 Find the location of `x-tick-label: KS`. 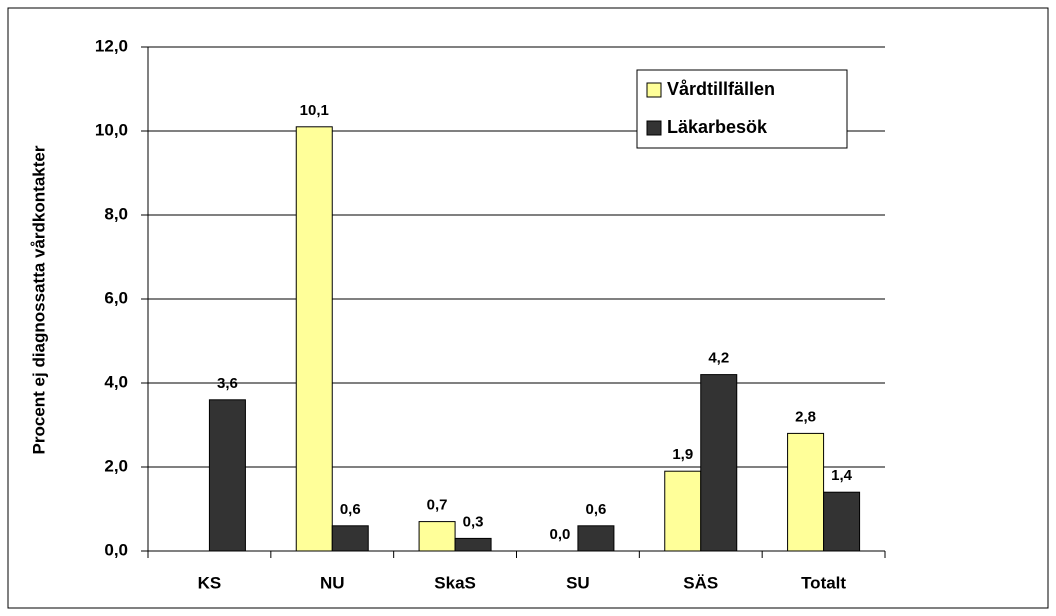

x-tick-label: KS is located at coordinates (210, 582).